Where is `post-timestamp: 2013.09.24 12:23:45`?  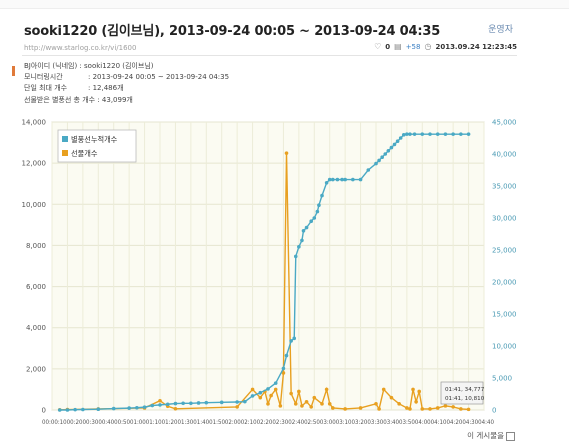 post-timestamp: 2013.09.24 12:23:45 is located at coordinates (476, 46).